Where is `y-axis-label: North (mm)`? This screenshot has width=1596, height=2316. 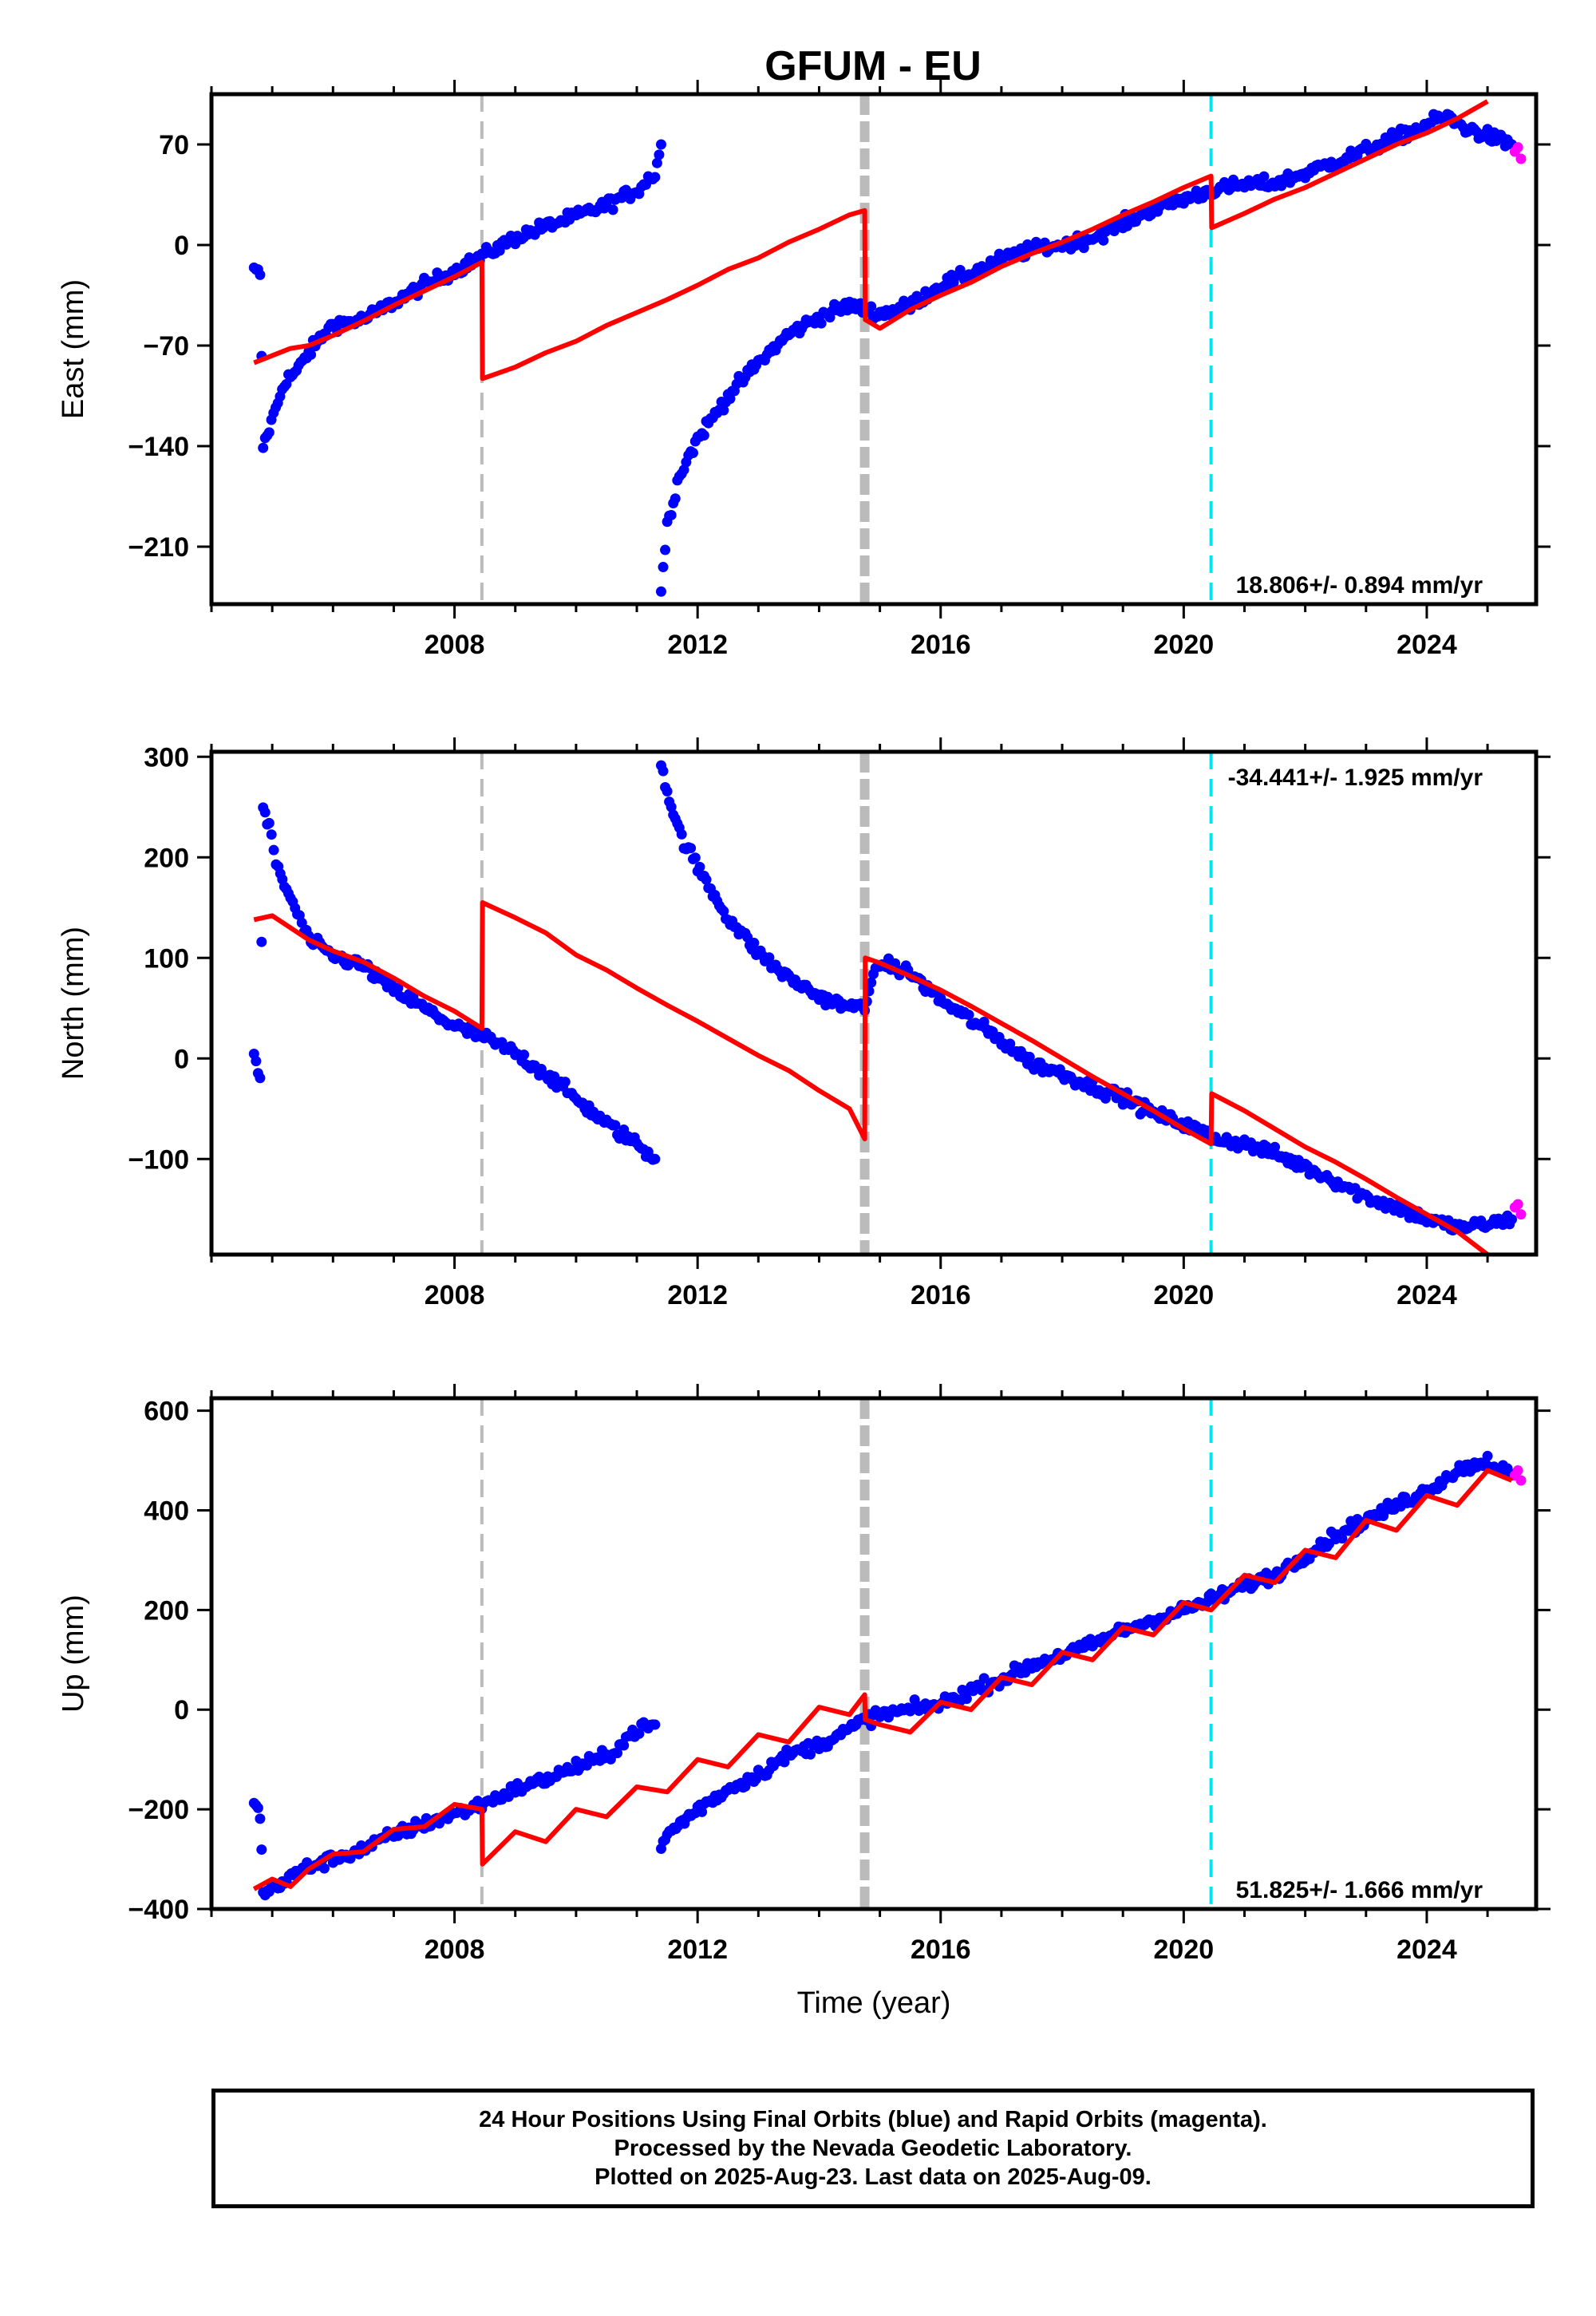
y-axis-label: North (mm) is located at coordinates (73, 1003).